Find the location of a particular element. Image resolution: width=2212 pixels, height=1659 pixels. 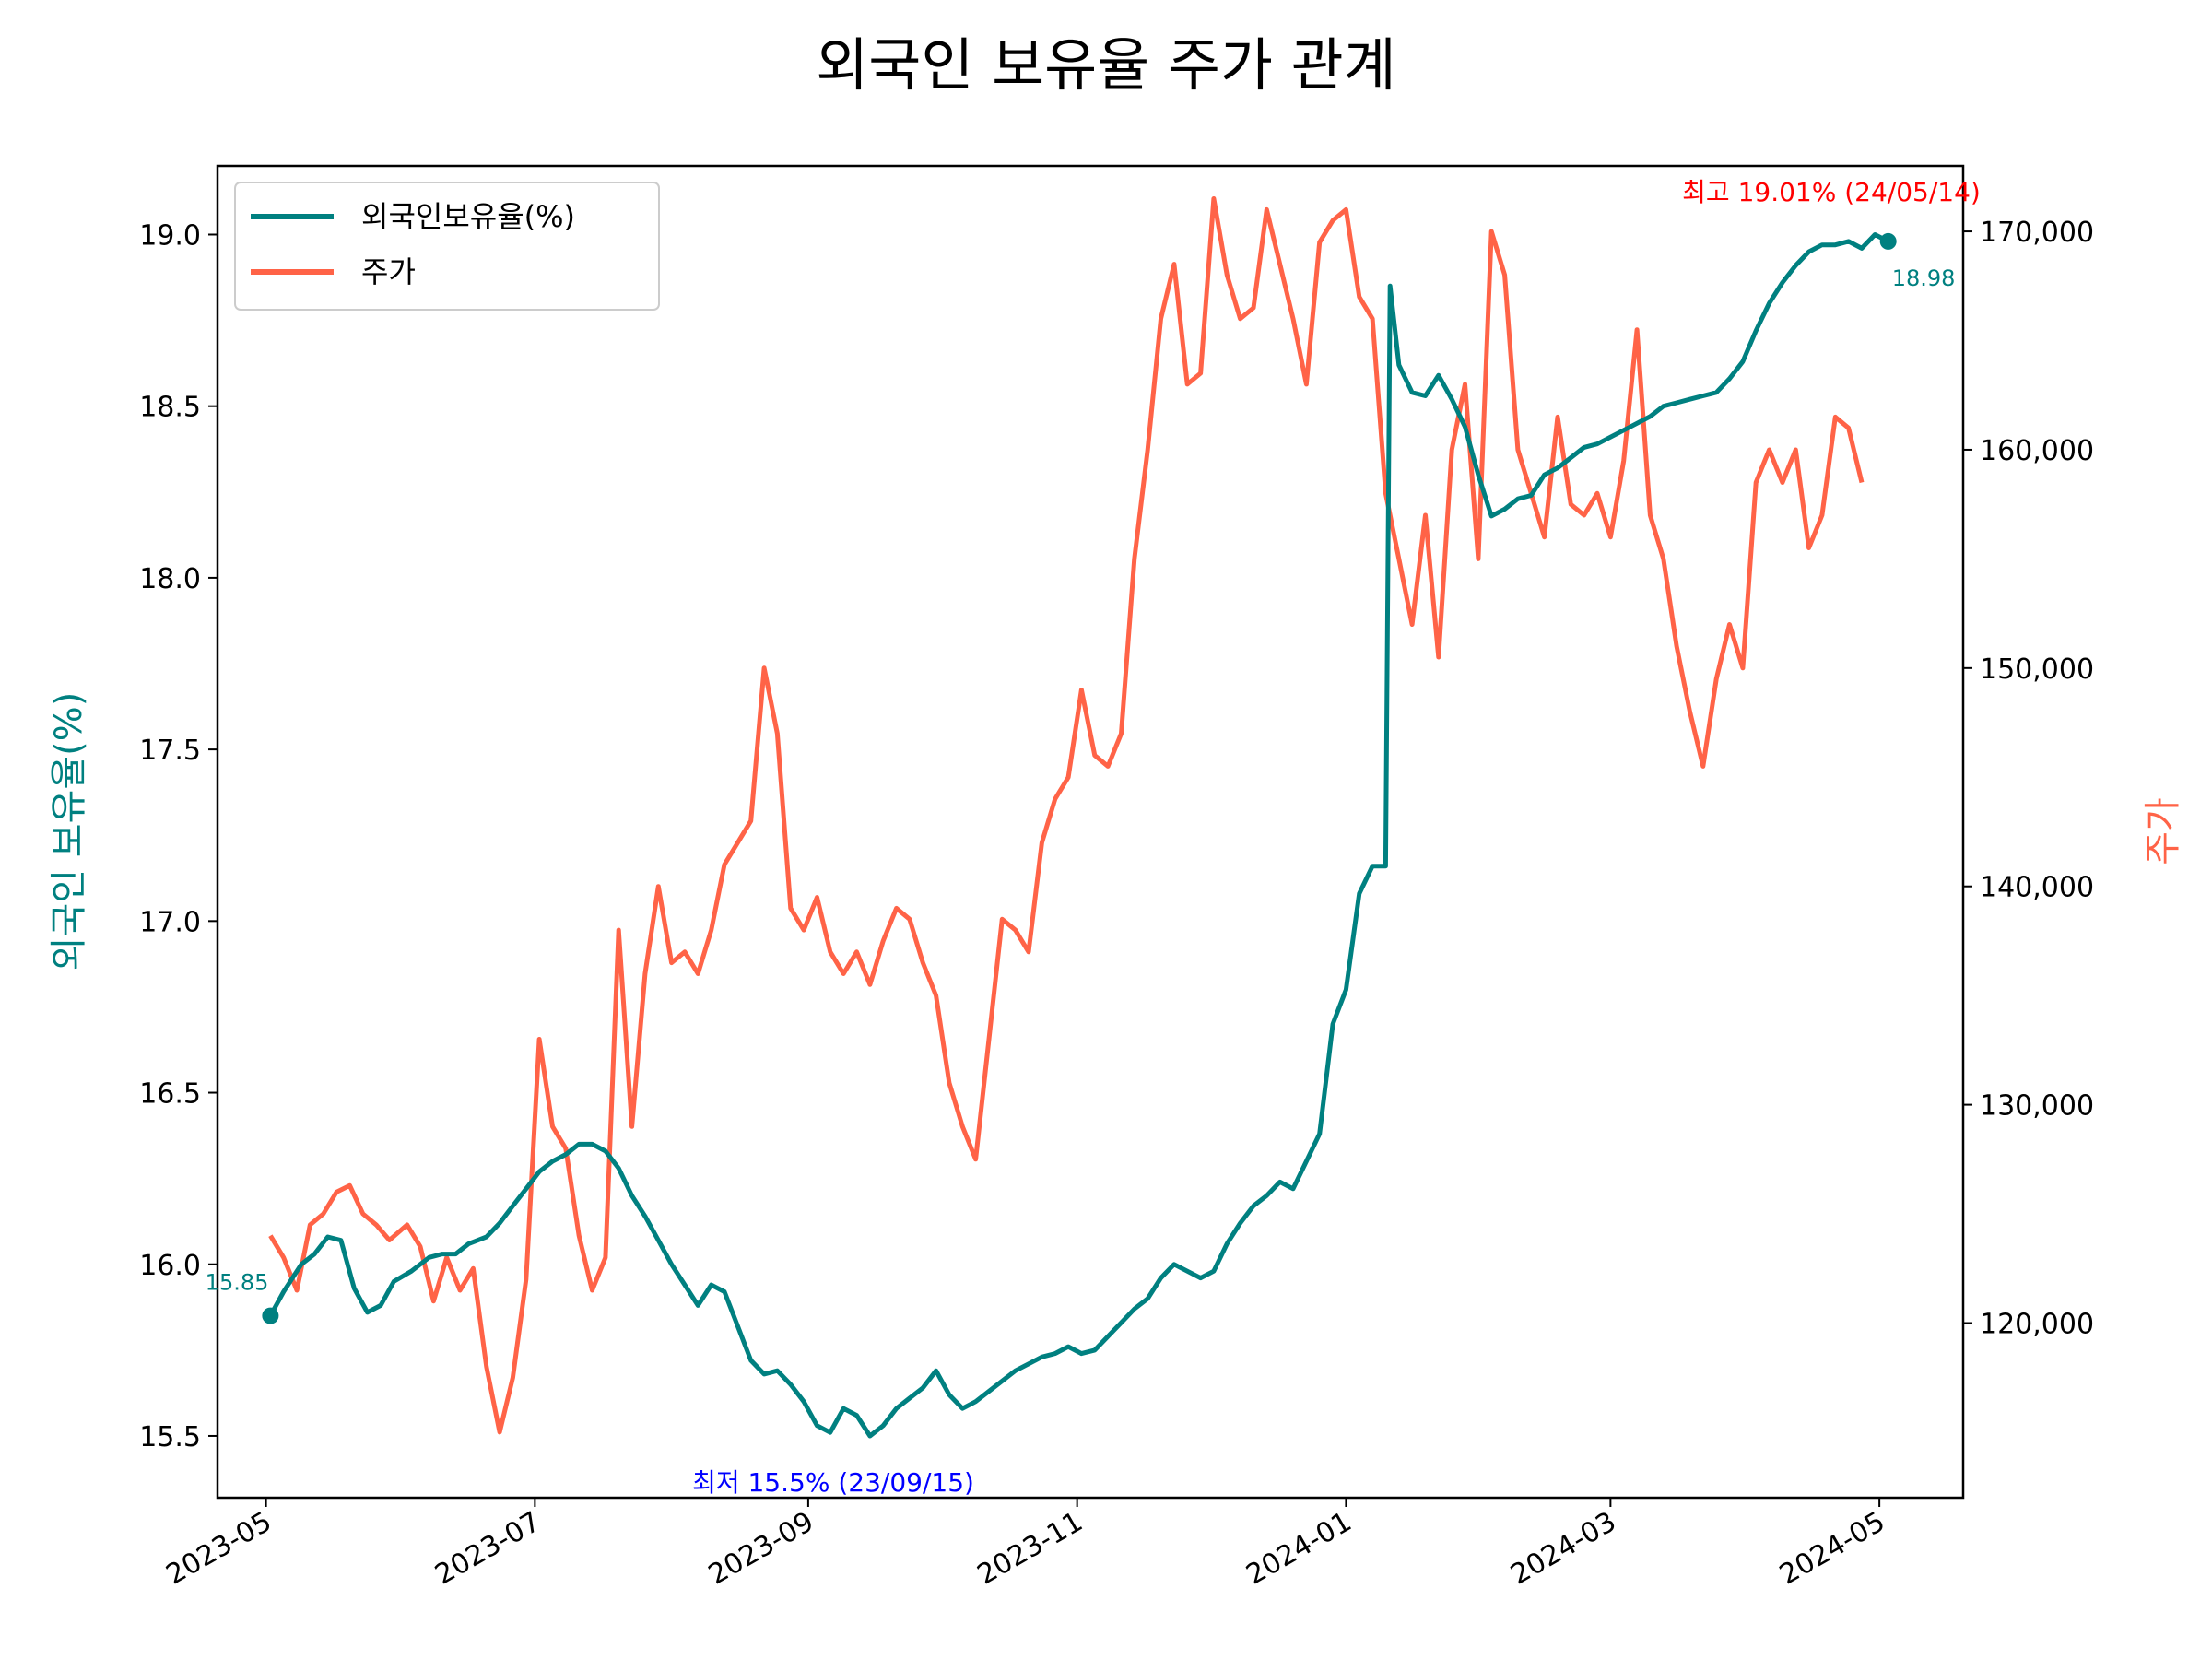

max-annotation: 최고 19.01% (24/05/14) is located at coordinates (1831, 192).